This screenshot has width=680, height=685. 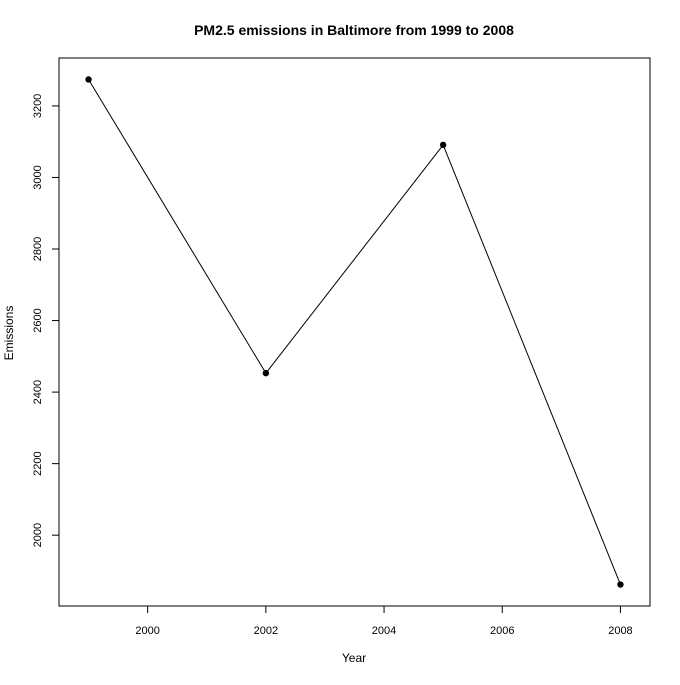 What do you see at coordinates (620, 631) in the screenshot?
I see `x-tick-label: 2008` at bounding box center [620, 631].